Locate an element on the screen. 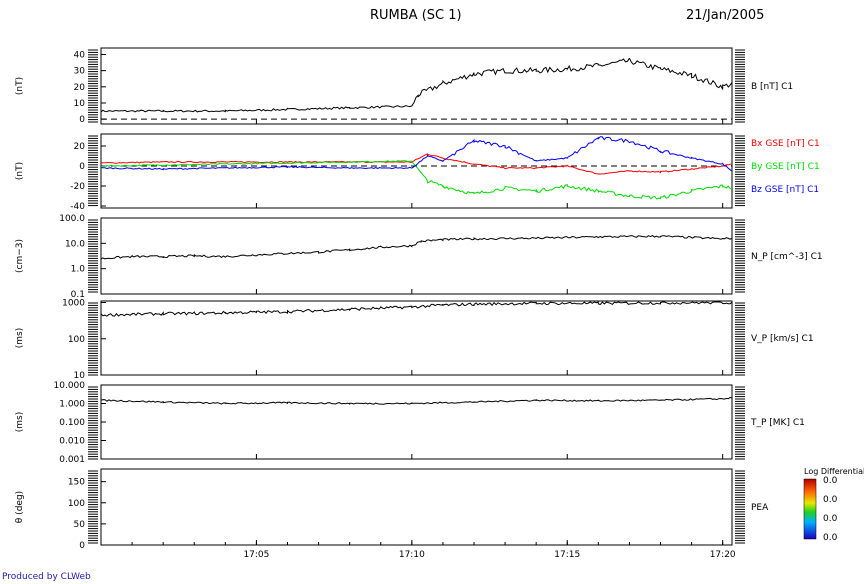 The height and width of the screenshot is (584, 864). x-tick-label: 17:05 is located at coordinates (256, 555).